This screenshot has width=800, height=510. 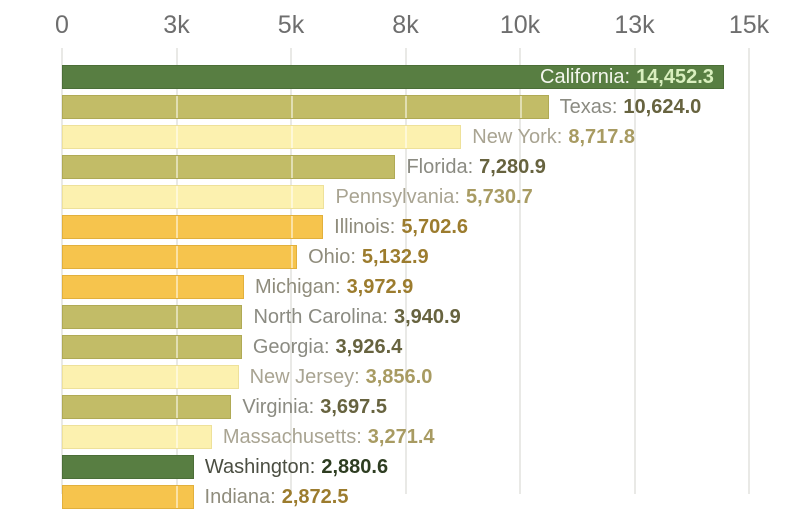 What do you see at coordinates (602, 137) in the screenshot?
I see `state-value-label: 8,717.8` at bounding box center [602, 137].